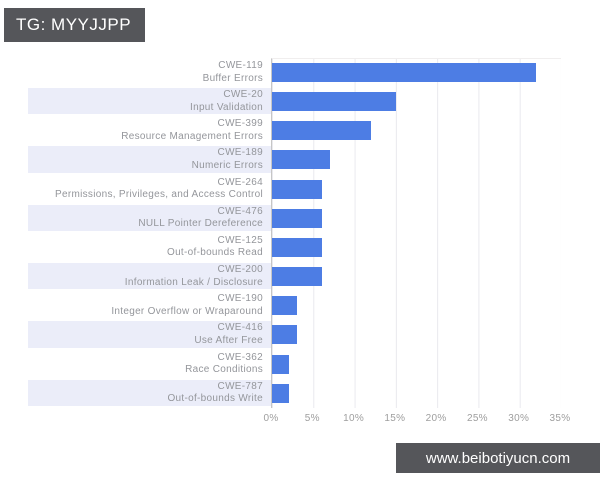  Describe the element at coordinates (519, 418) in the screenshot. I see `x-tick-label: 30%` at that location.